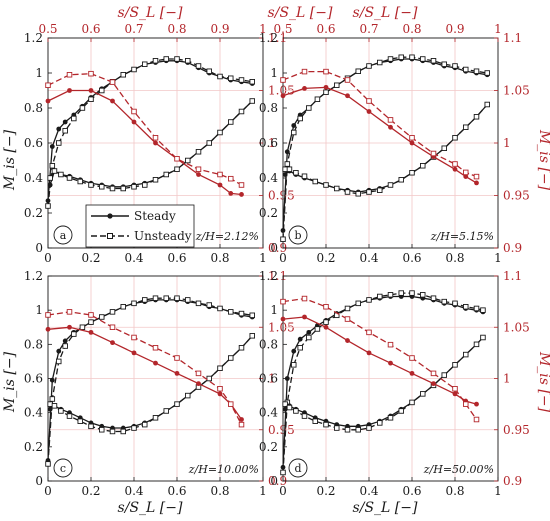 The image size is (550, 521). I want to click on x-tick-label: 0.6, so click(176, 258).